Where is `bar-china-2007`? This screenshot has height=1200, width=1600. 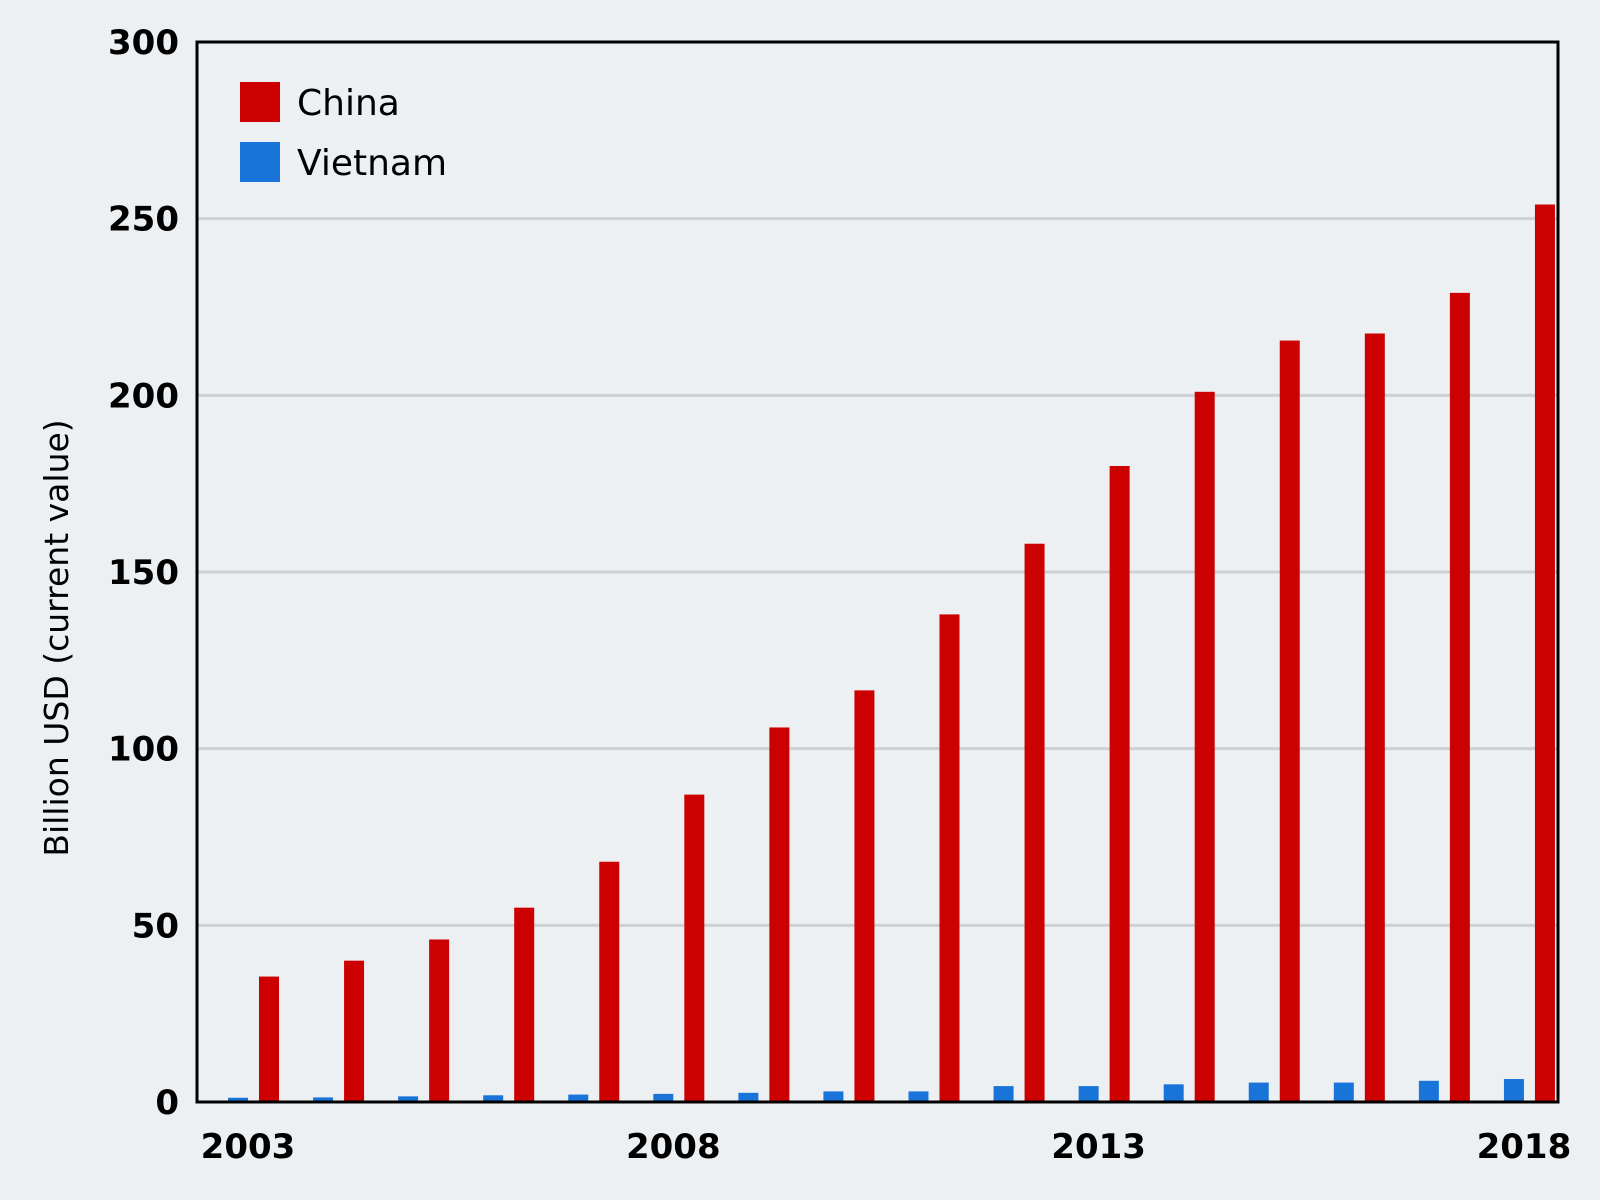 bar-china-2007 is located at coordinates (609, 981).